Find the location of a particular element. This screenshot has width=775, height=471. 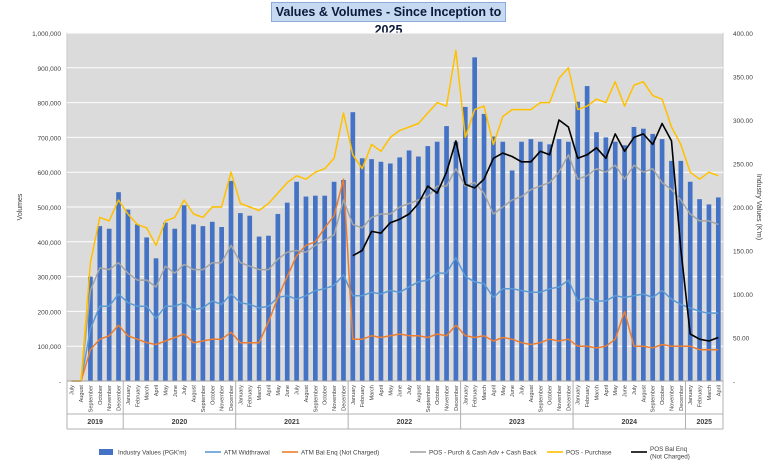

left-axis-title: Volumes is located at coordinates (20, 206).